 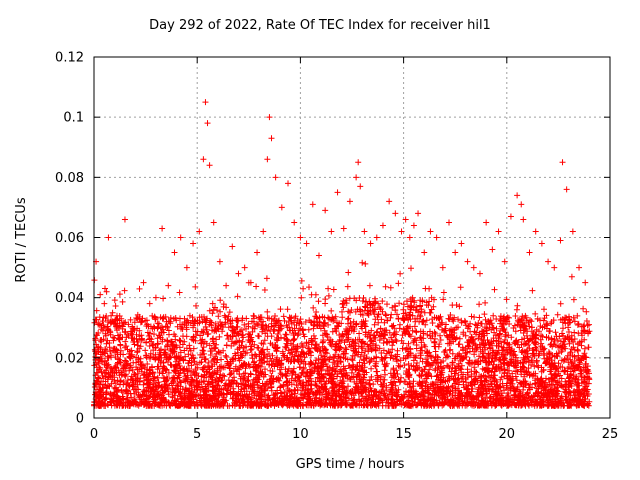 What do you see at coordinates (300, 434) in the screenshot?
I see `x-tick-label: 10` at bounding box center [300, 434].